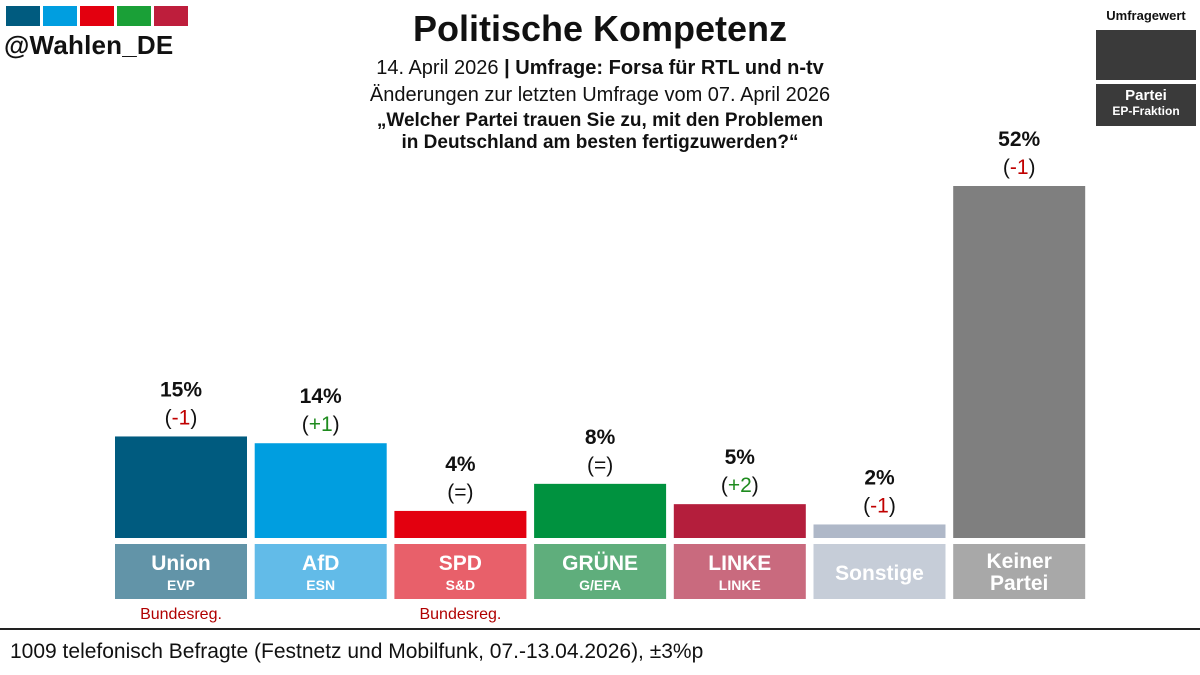  What do you see at coordinates (600, 585) in the screenshot?
I see `faction-3: G/EFA` at bounding box center [600, 585].